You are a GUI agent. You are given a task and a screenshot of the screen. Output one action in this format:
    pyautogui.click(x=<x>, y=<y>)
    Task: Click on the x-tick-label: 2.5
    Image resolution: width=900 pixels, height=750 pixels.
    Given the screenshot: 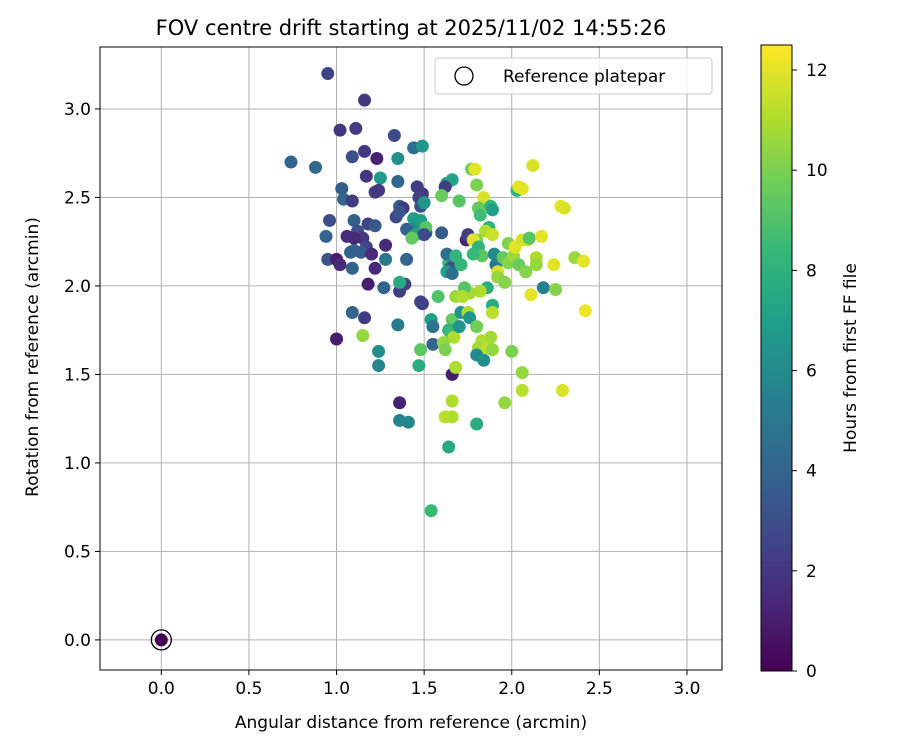 What is the action you would take?
    pyautogui.click(x=599, y=689)
    